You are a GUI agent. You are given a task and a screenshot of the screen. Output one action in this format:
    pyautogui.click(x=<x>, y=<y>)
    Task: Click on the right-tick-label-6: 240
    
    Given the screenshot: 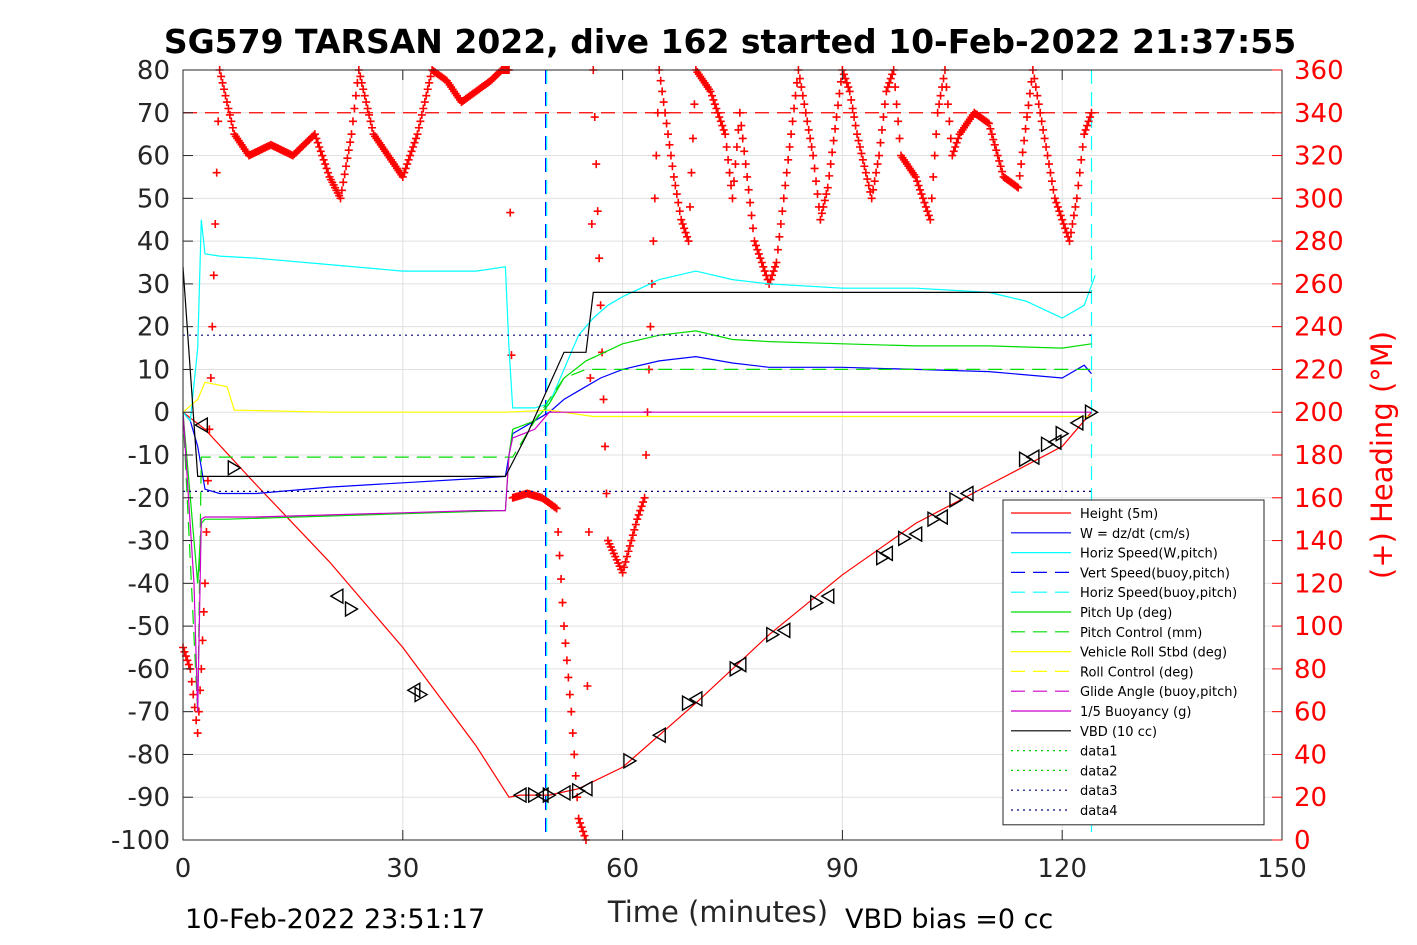 What is the action you would take?
    pyautogui.click(x=1319, y=328)
    